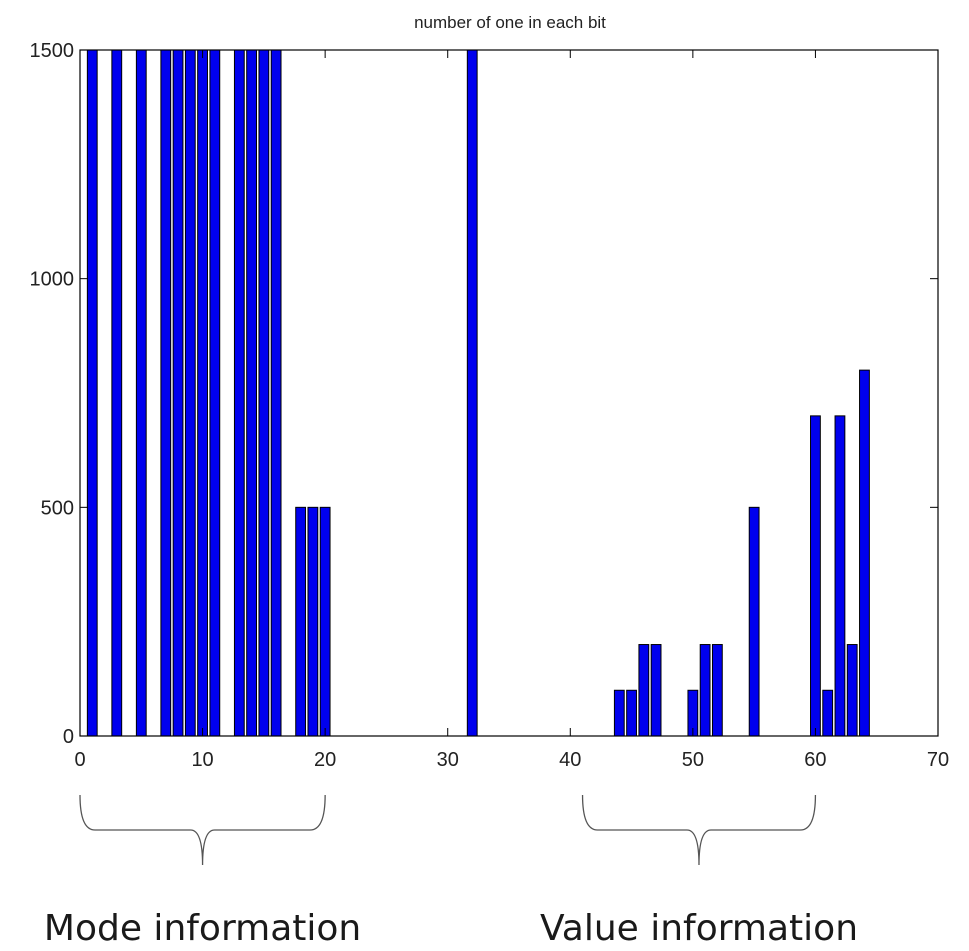 The image size is (969, 951). What do you see at coordinates (699, 928) in the screenshot?
I see `group-label-2: Value information` at bounding box center [699, 928].